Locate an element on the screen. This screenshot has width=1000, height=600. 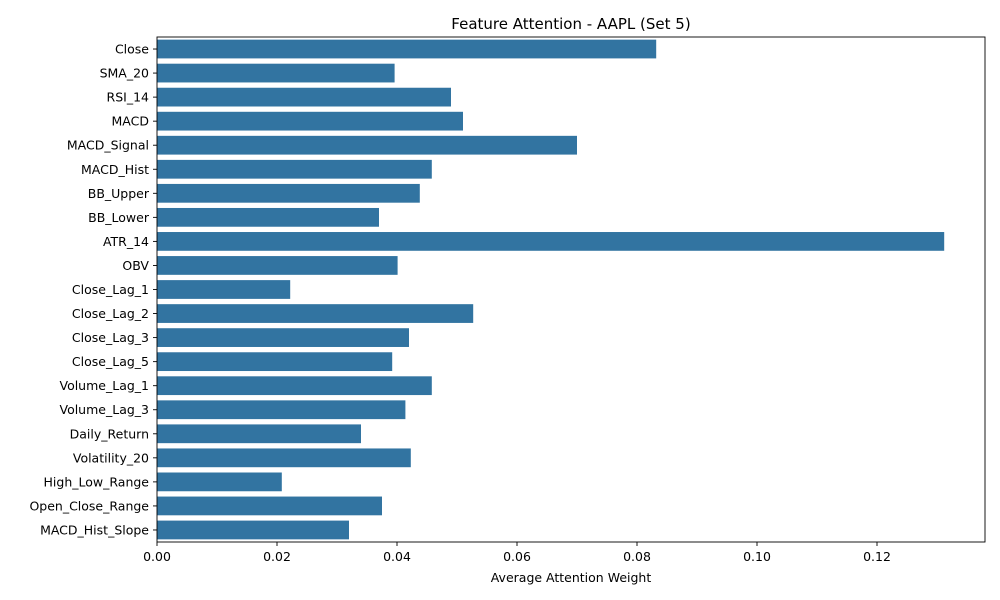
chart-title: Feature Attention - AAPL (Set 5) is located at coordinates (570, 24).